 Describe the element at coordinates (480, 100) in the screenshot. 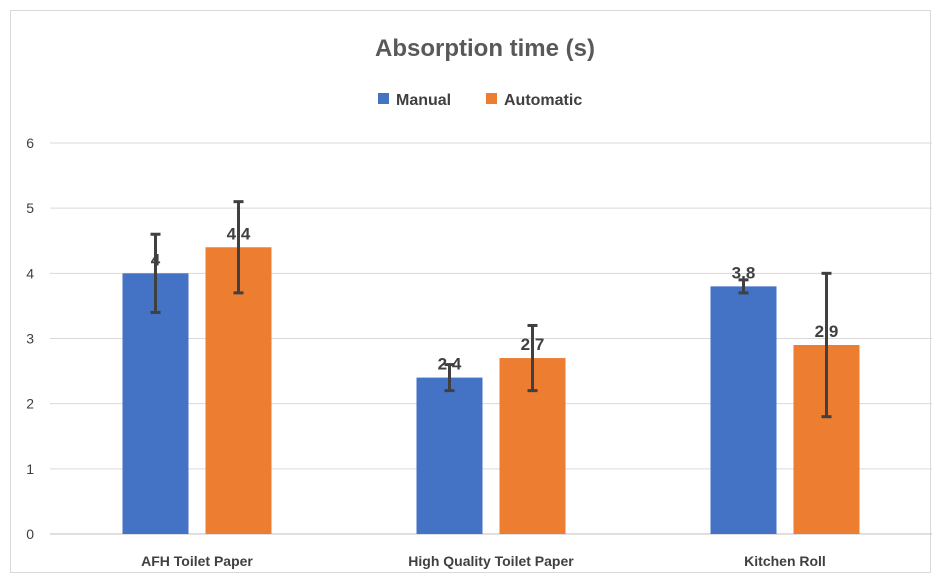

I see `legend: Manual Automatic` at that location.